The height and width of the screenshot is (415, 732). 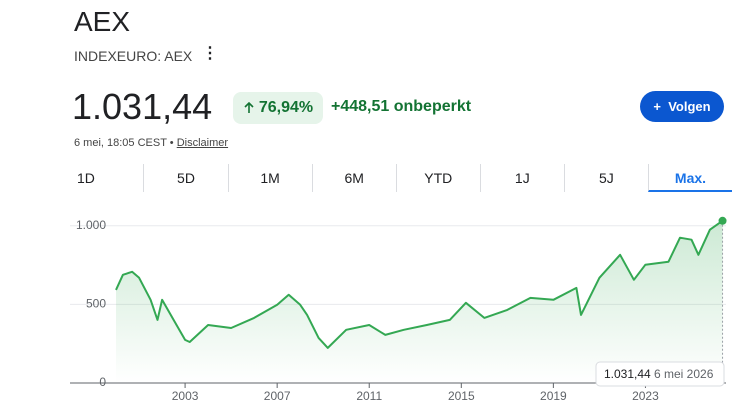 What do you see at coordinates (142, 106) in the screenshot?
I see `price: 1.031,44` at bounding box center [142, 106].